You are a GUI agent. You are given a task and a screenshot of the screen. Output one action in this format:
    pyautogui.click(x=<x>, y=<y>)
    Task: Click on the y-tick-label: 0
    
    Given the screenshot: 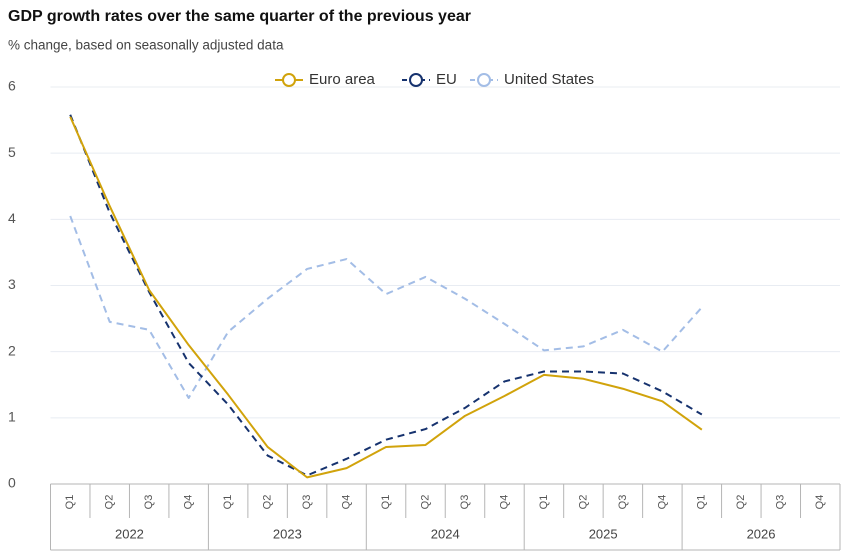 What is the action you would take?
    pyautogui.click(x=12, y=483)
    